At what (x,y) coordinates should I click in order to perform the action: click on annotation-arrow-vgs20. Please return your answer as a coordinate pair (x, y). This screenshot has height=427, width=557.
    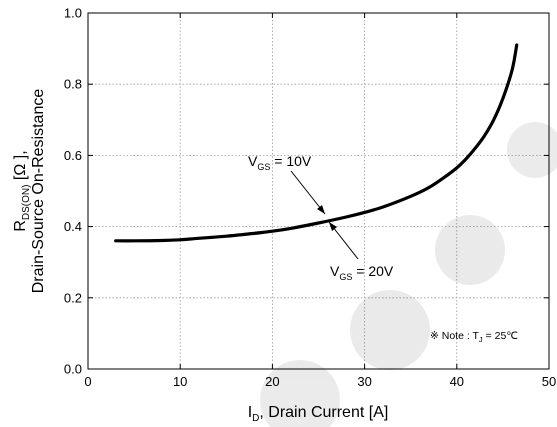
    Looking at the image, I should click on (343, 240).